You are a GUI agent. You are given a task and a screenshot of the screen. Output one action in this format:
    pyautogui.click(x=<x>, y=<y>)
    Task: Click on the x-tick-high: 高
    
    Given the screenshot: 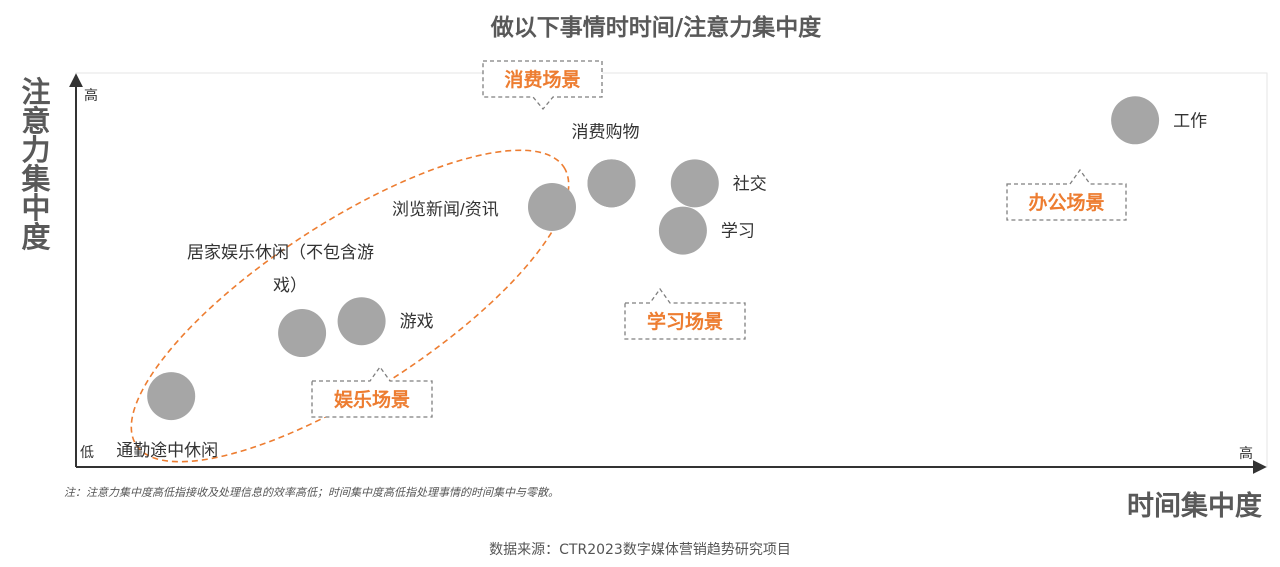 What is the action you would take?
    pyautogui.click(x=1246, y=453)
    